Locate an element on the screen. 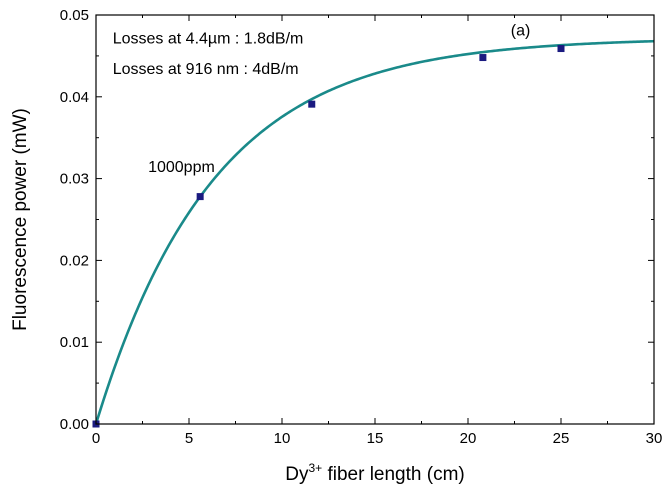 The width and height of the screenshot is (667, 495). x-tick-label: 20 is located at coordinates (468, 438).